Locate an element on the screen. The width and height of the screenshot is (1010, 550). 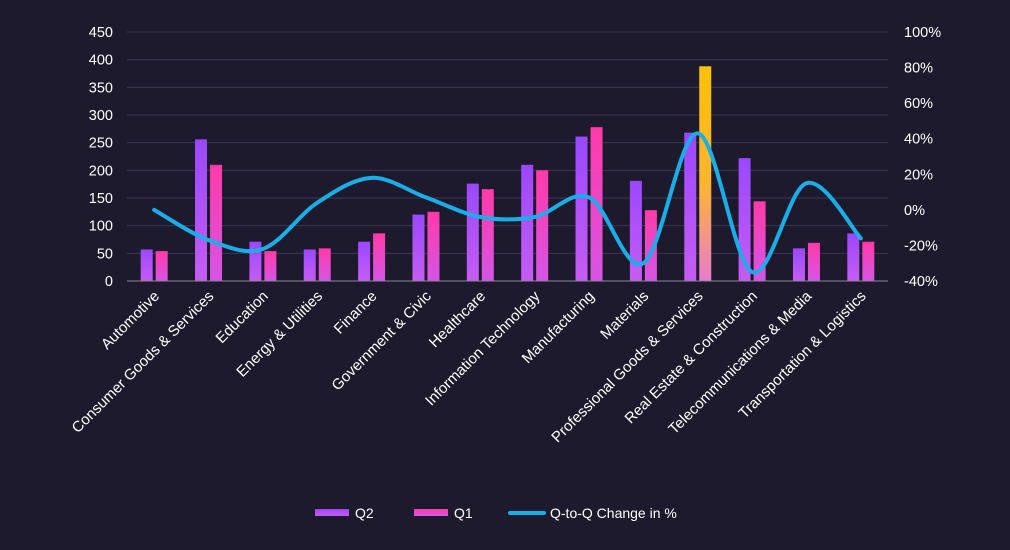
right-tick-label: 60% is located at coordinates (918, 104).